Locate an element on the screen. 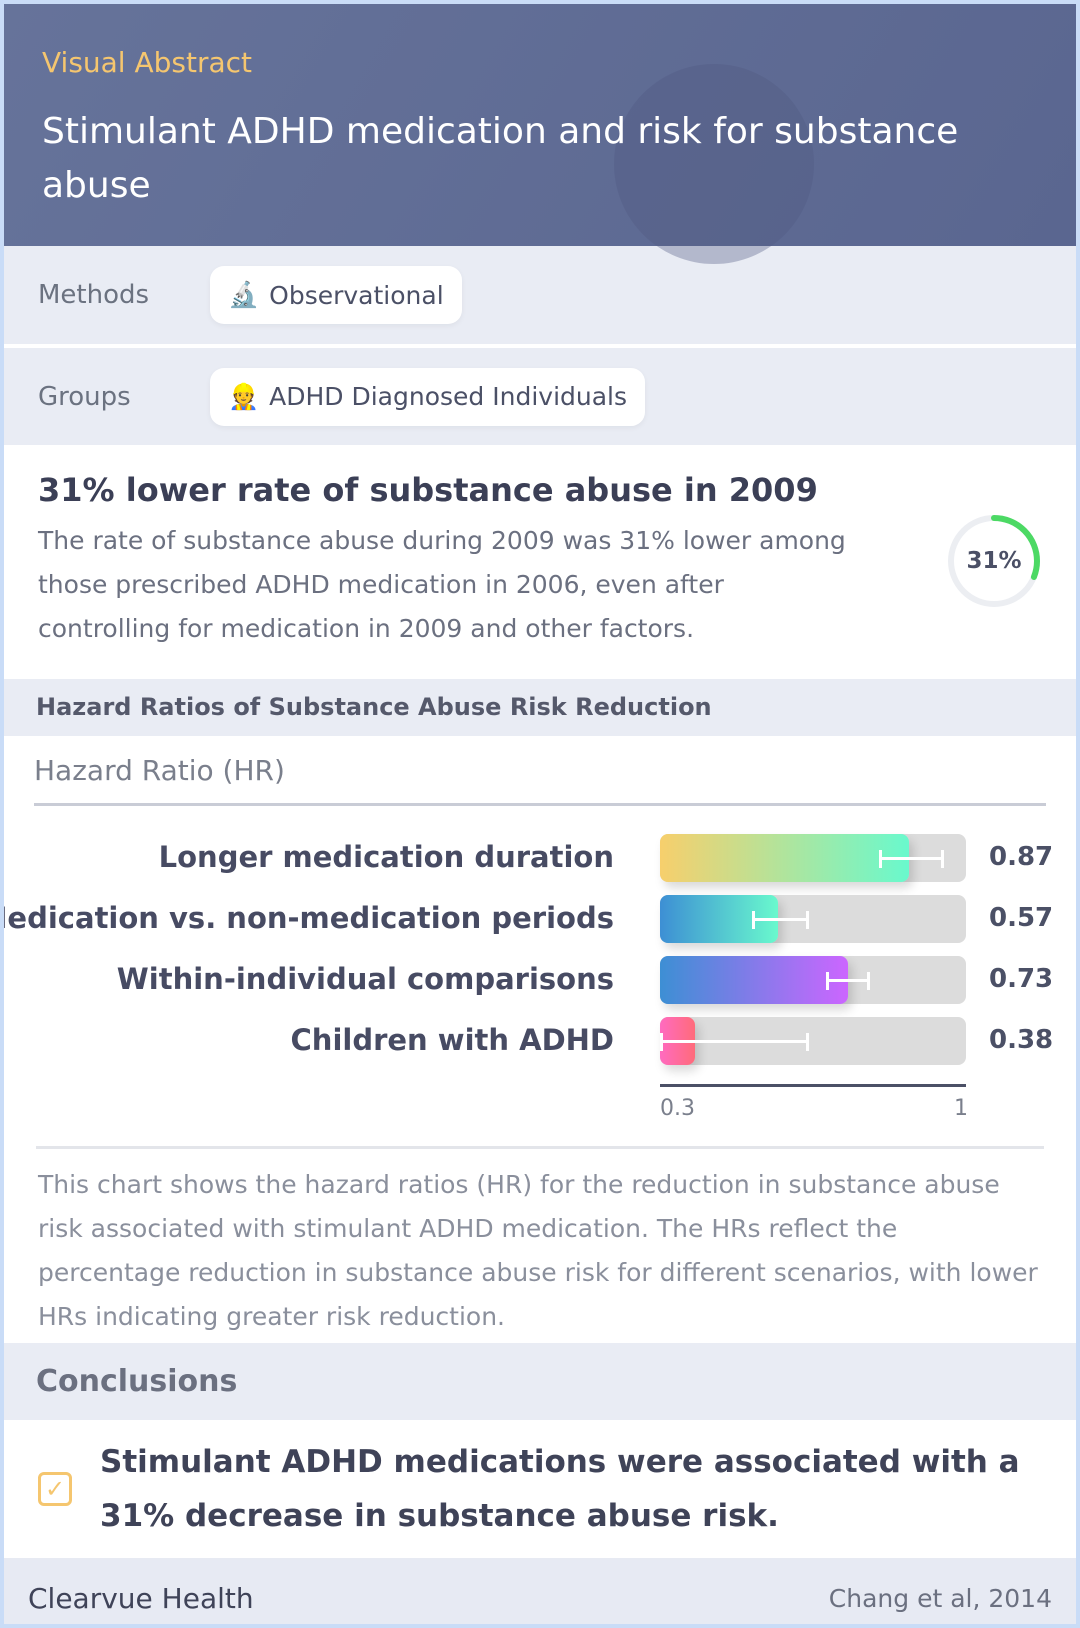 The height and width of the screenshot is (1628, 1080). methods-row: Methods 🔬 Observational is located at coordinates (540, 295).